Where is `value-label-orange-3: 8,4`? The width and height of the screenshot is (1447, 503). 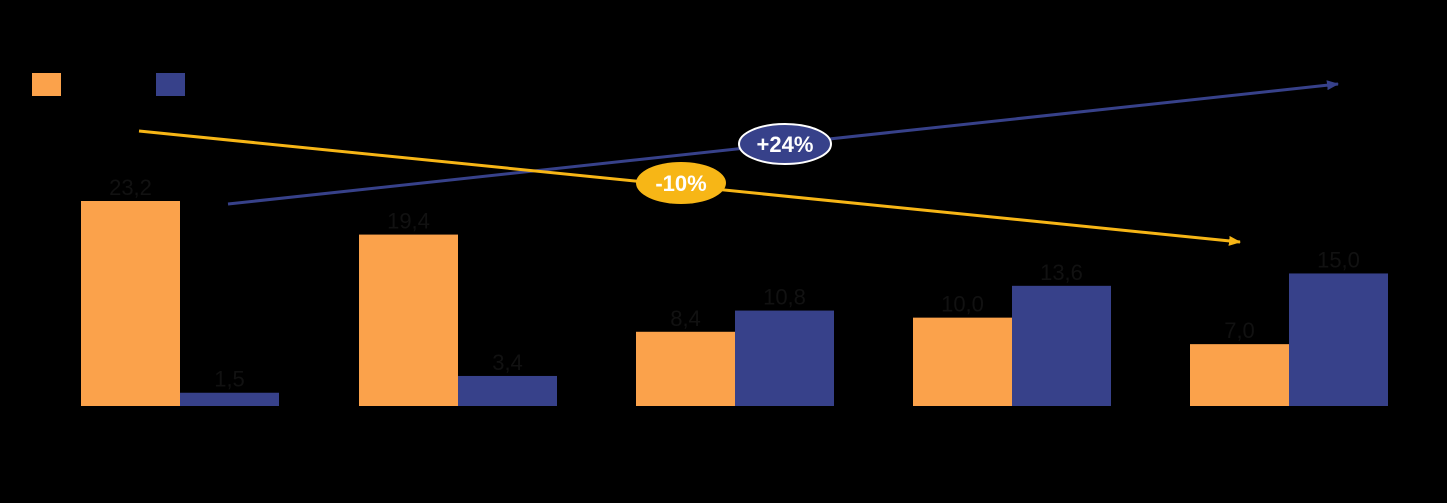
value-label-orange-3: 8,4 is located at coordinates (685, 318).